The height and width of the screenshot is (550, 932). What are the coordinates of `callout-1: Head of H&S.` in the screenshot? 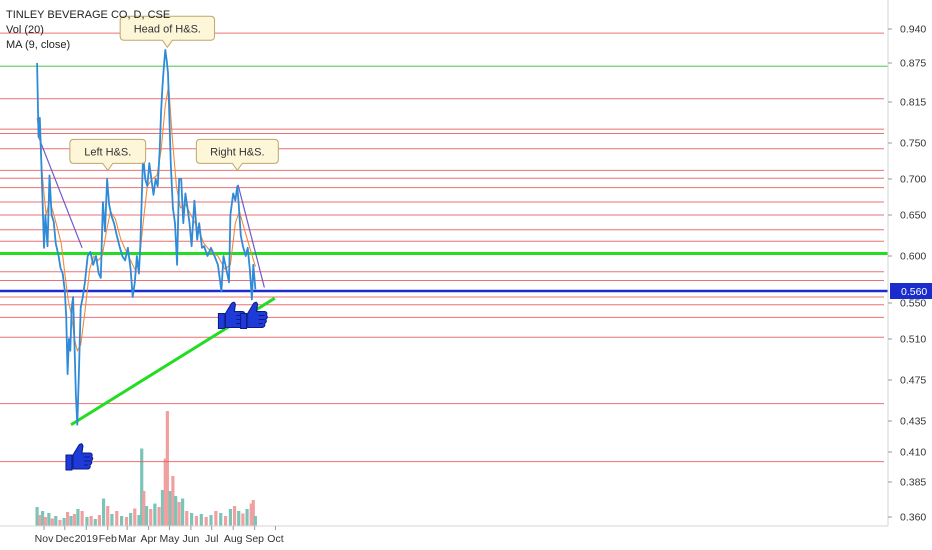 It's located at (167, 32).